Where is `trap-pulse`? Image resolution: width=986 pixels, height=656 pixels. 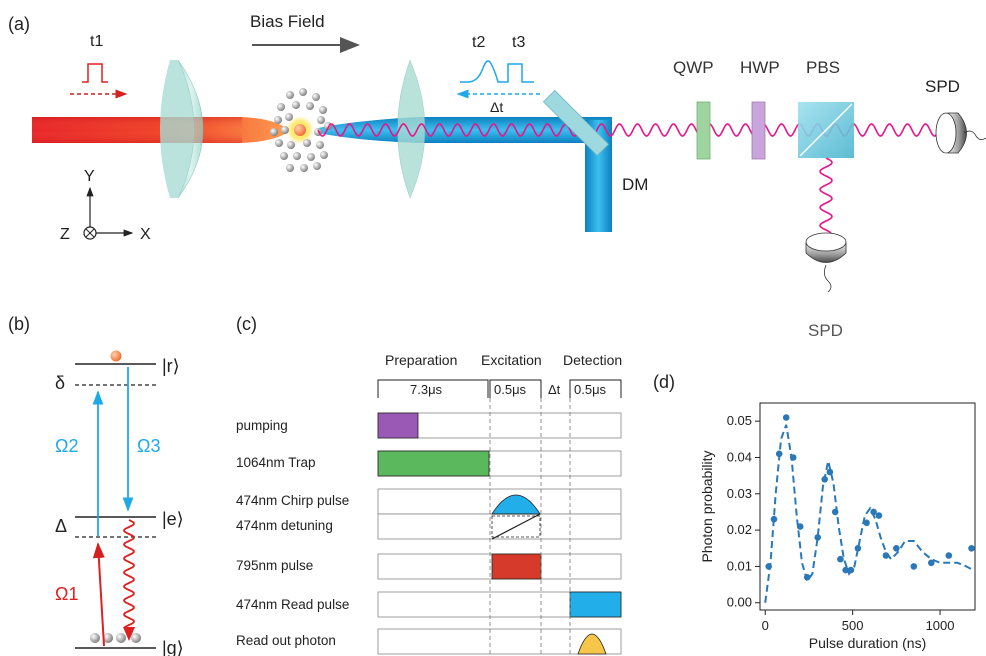 trap-pulse is located at coordinates (433, 463).